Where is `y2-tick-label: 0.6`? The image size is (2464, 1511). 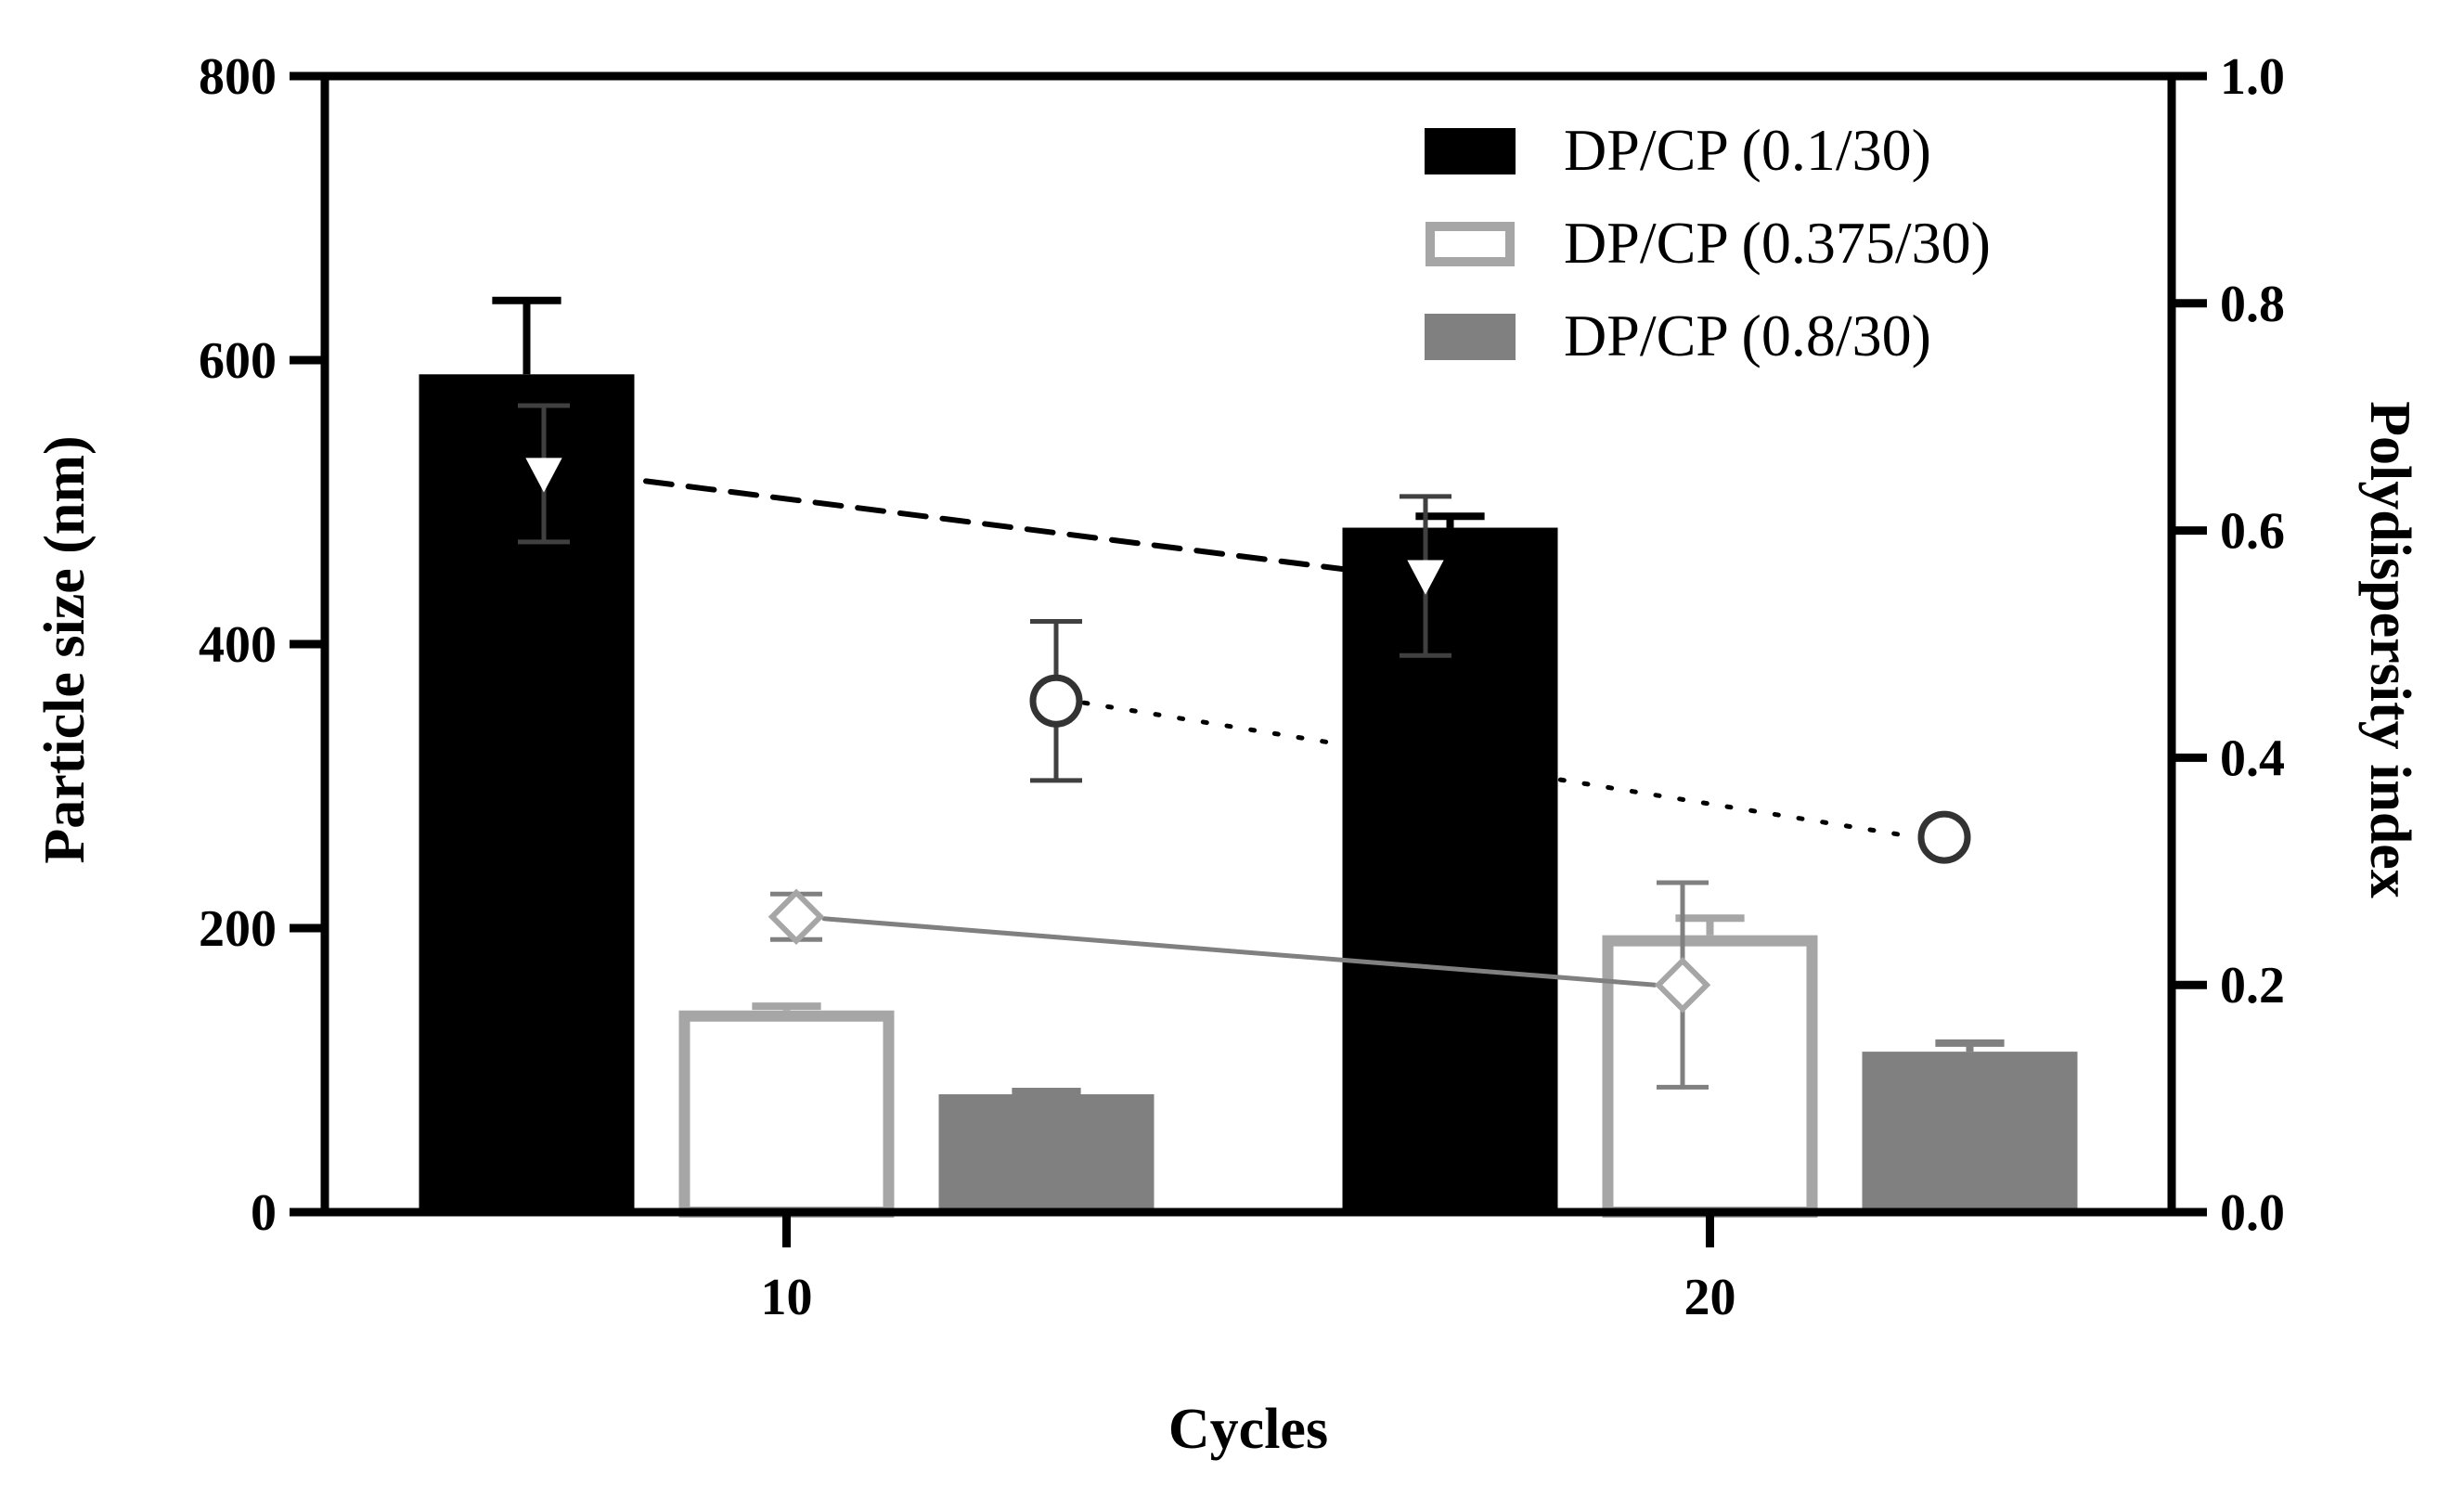
y2-tick-label: 0.6 is located at coordinates (2253, 532).